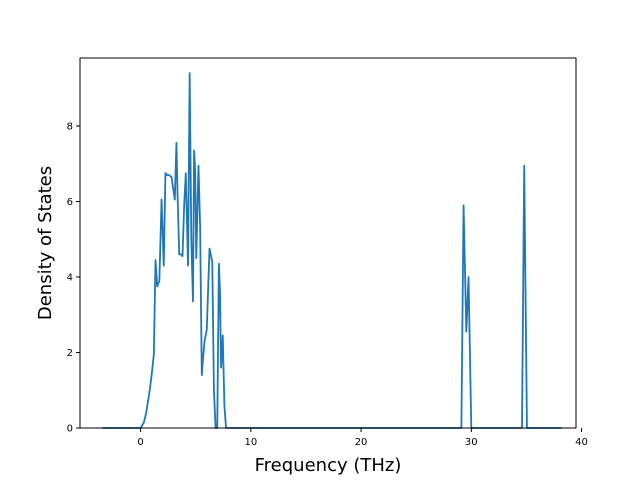  I want to click on x-tick-label: 30, so click(471, 442).